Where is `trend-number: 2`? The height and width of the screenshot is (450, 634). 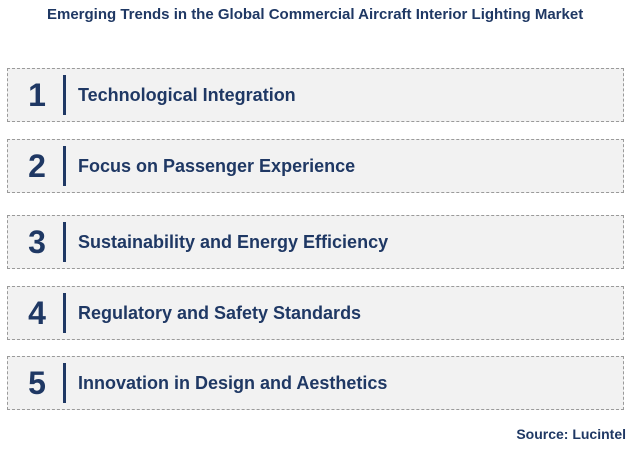
trend-number: 2 is located at coordinates (37, 166).